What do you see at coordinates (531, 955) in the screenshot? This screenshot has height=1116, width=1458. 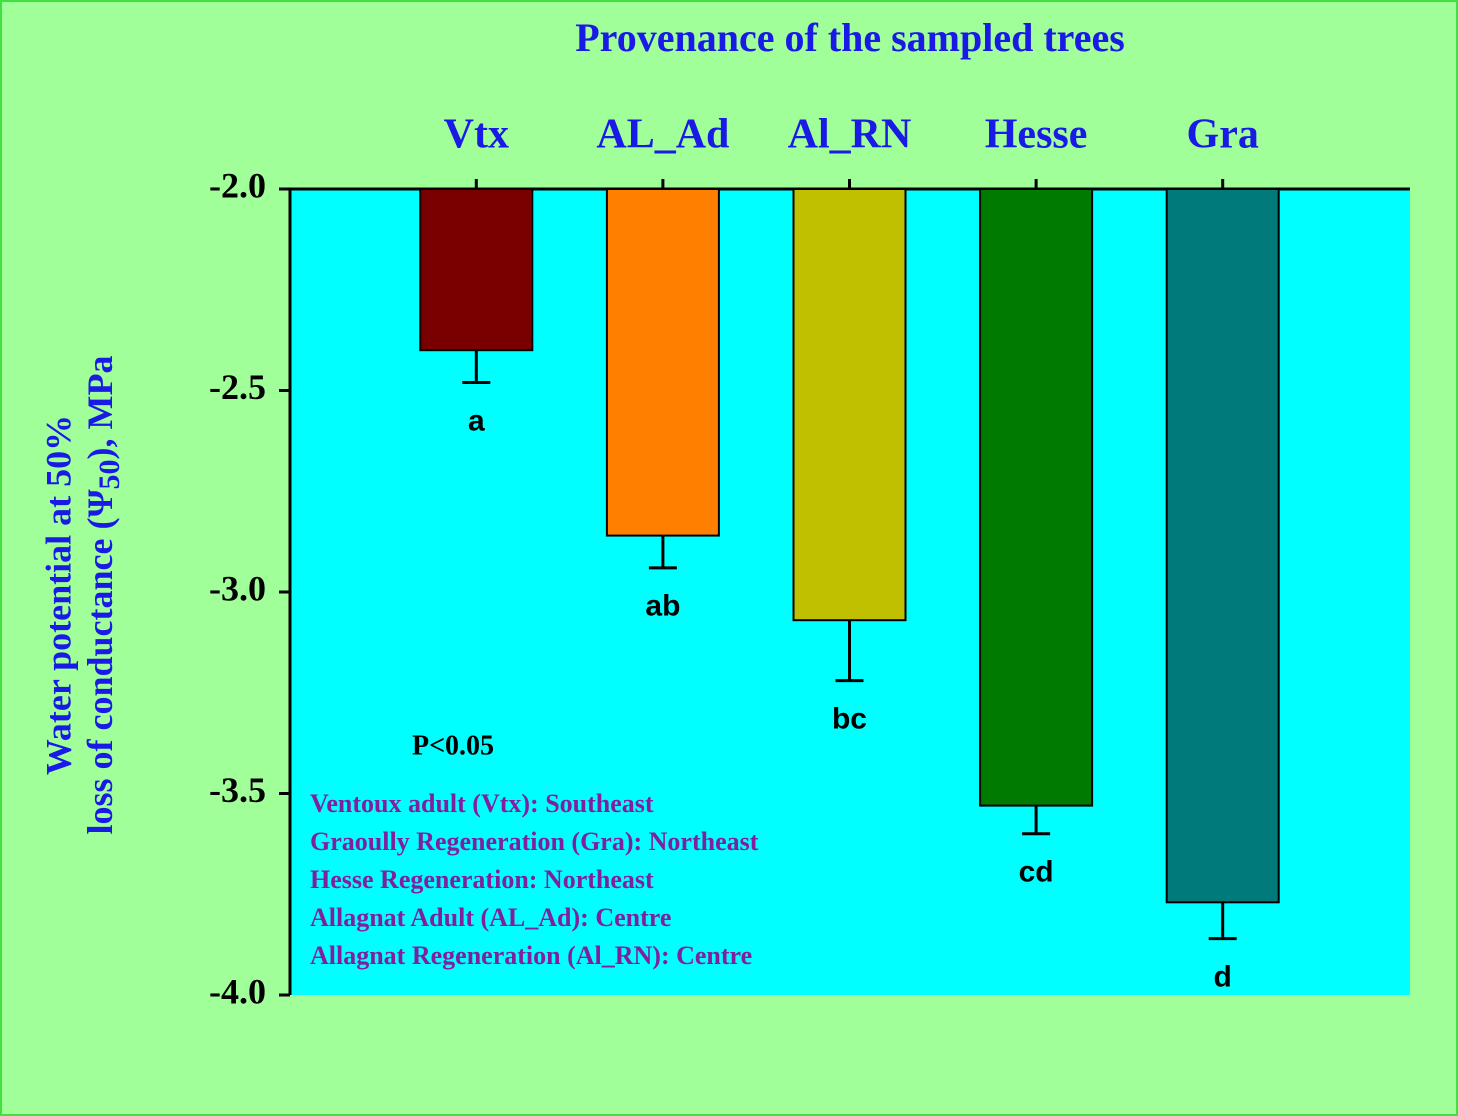 I see `note: Allagnat Regeneration (Al_RN): Centre` at bounding box center [531, 955].